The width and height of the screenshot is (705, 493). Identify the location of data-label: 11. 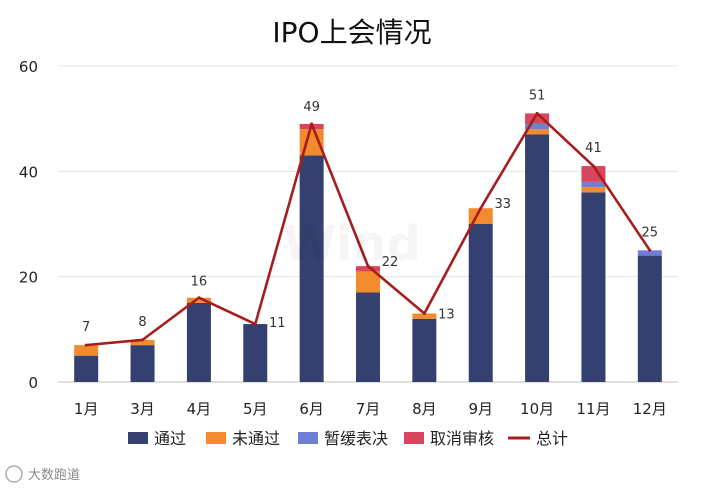
(277, 323).